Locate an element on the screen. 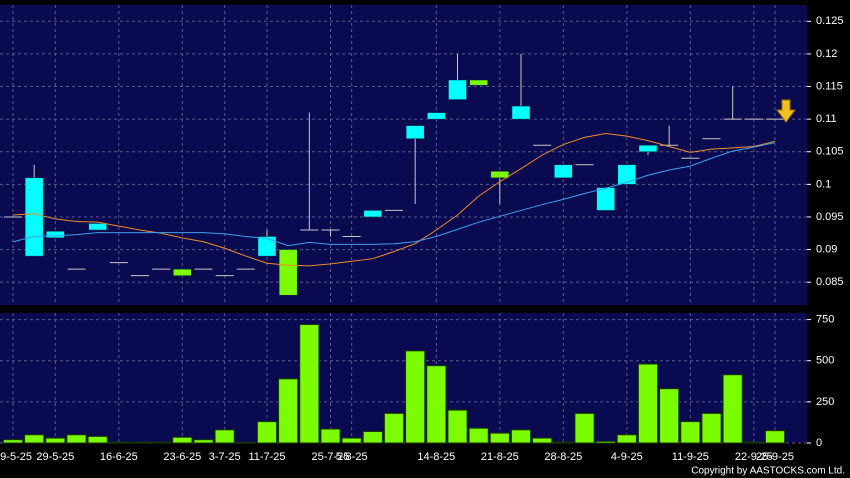 The width and height of the screenshot is (850, 478). y-tick-label: 750 is located at coordinates (825, 319).